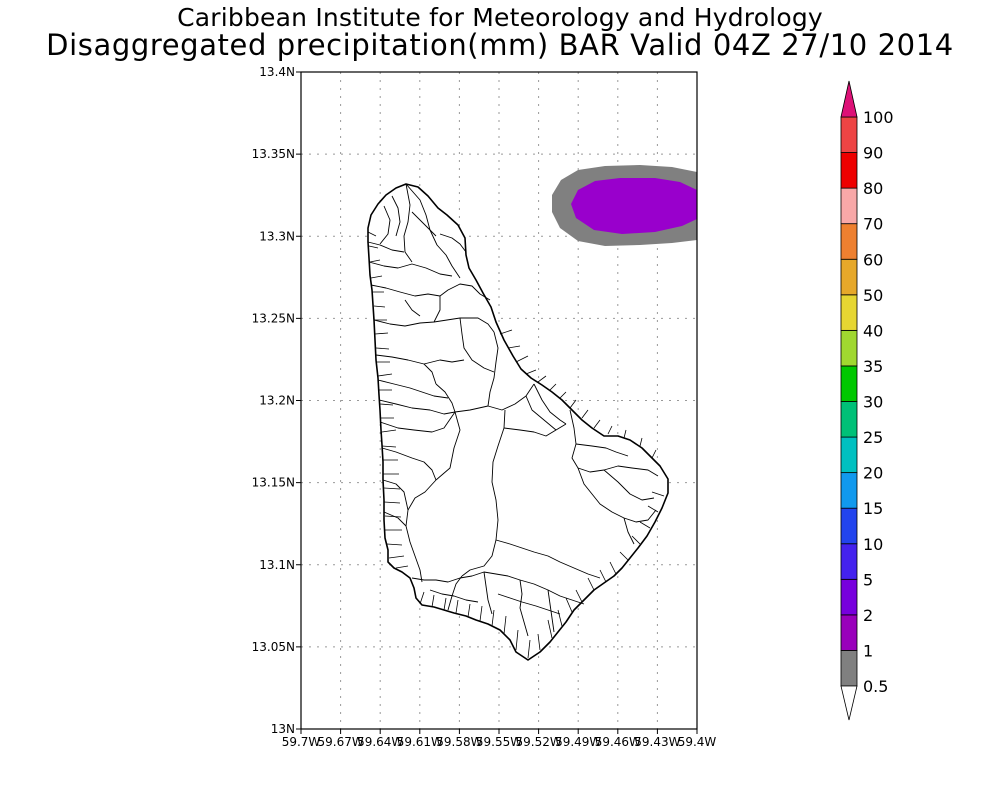  What do you see at coordinates (873, 153) in the screenshot?
I see `colorbar-label: 90` at bounding box center [873, 153].